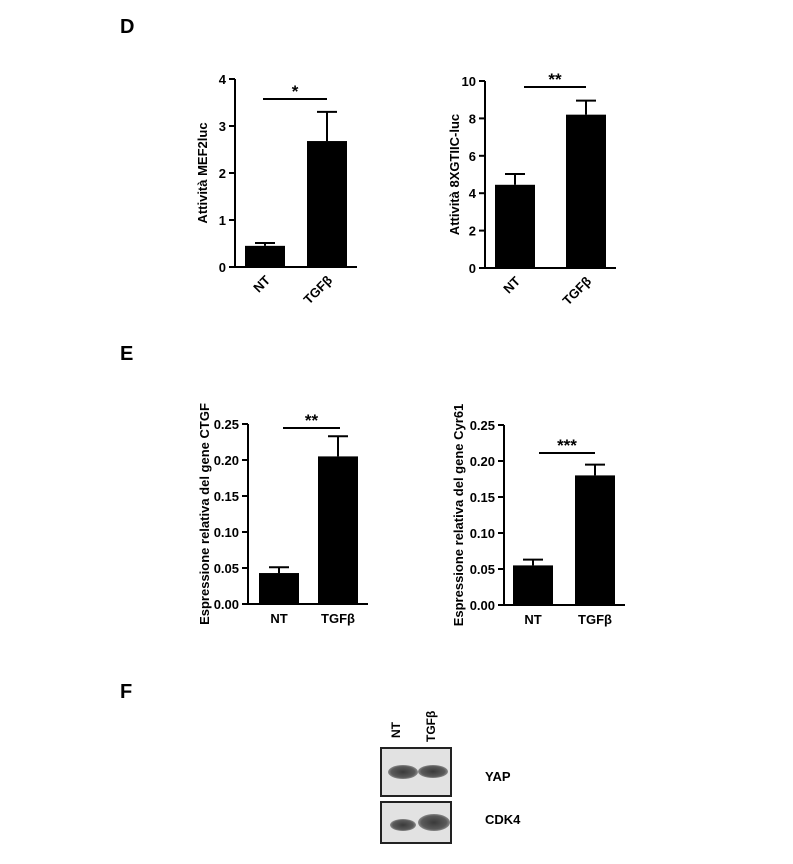  I want to click on significance-stars: ***, so click(567, 445).